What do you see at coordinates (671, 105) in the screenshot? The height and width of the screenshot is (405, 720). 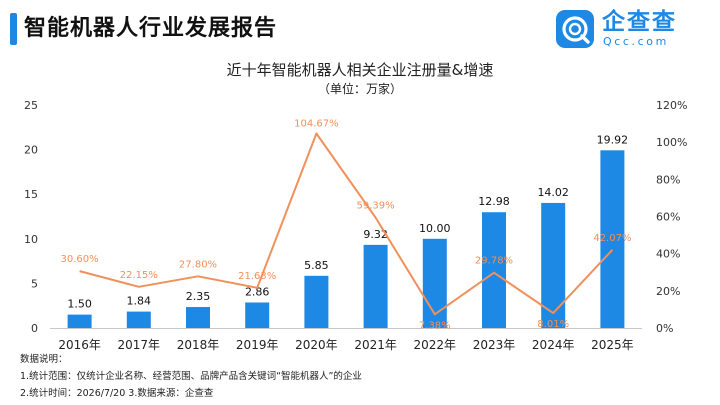 I see `y-right-tick-label: 120%` at bounding box center [671, 105].